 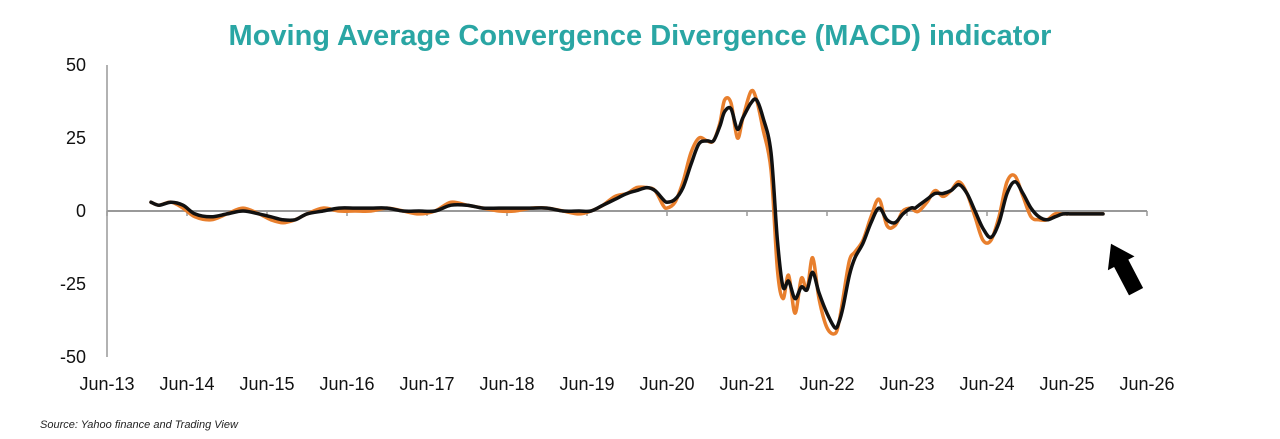 I want to click on y-tick-label: 25, so click(x=76, y=138).